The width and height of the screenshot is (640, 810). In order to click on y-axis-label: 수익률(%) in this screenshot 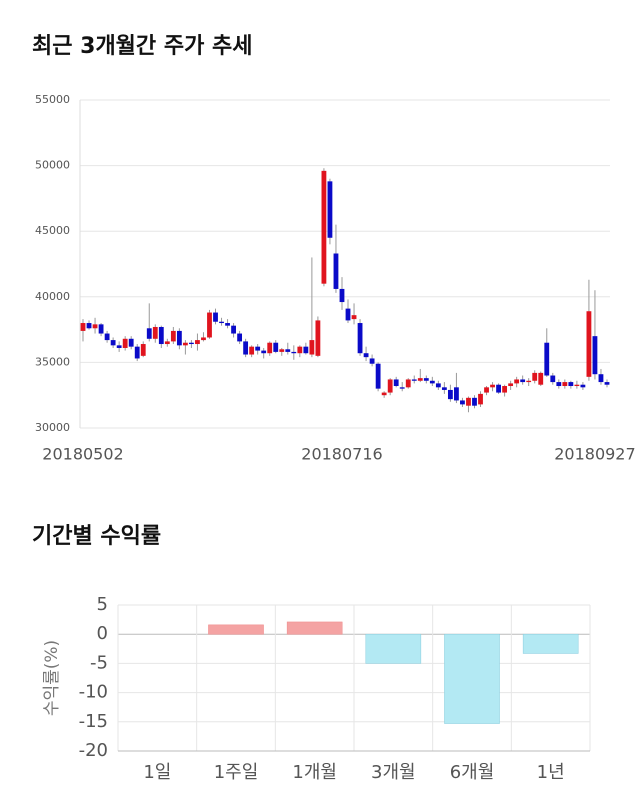, I will do `click(52, 678)`.